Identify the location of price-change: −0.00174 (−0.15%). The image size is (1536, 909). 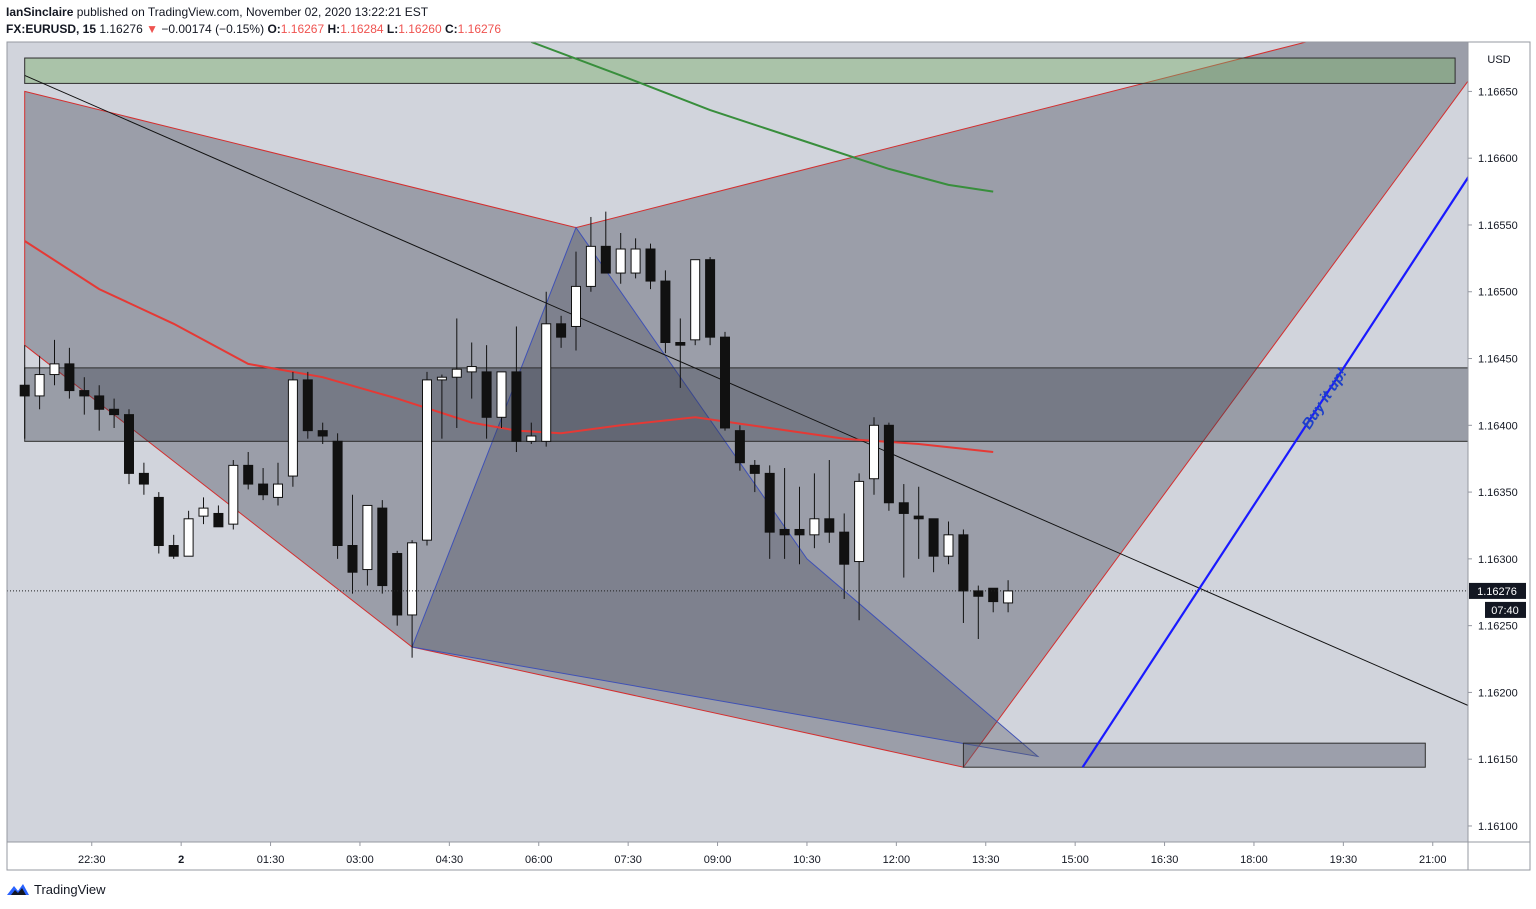
(213, 29).